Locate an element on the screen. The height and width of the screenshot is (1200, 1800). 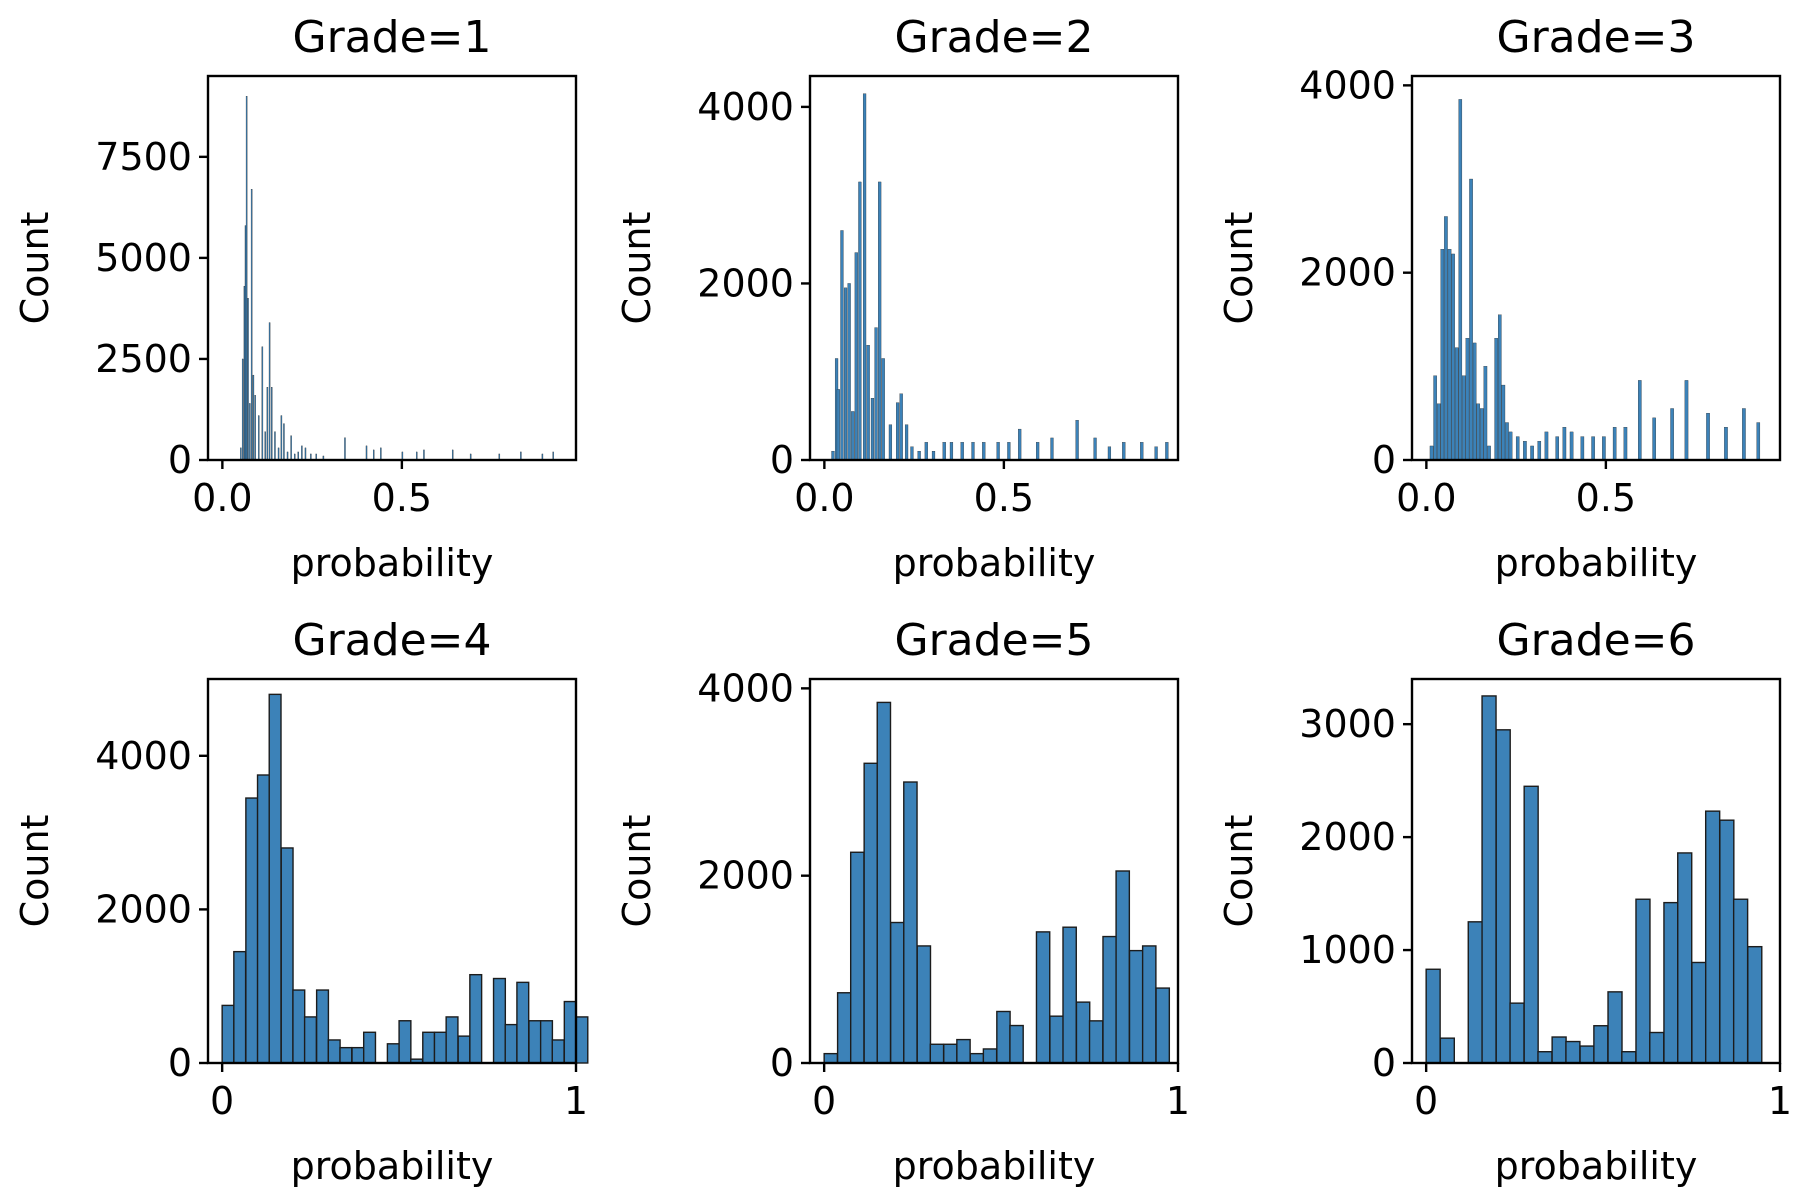
chart-panel-3: 0 2000 4000 0.0 0.5 Grade=3 probability Count is located at coordinates (1499, 298).